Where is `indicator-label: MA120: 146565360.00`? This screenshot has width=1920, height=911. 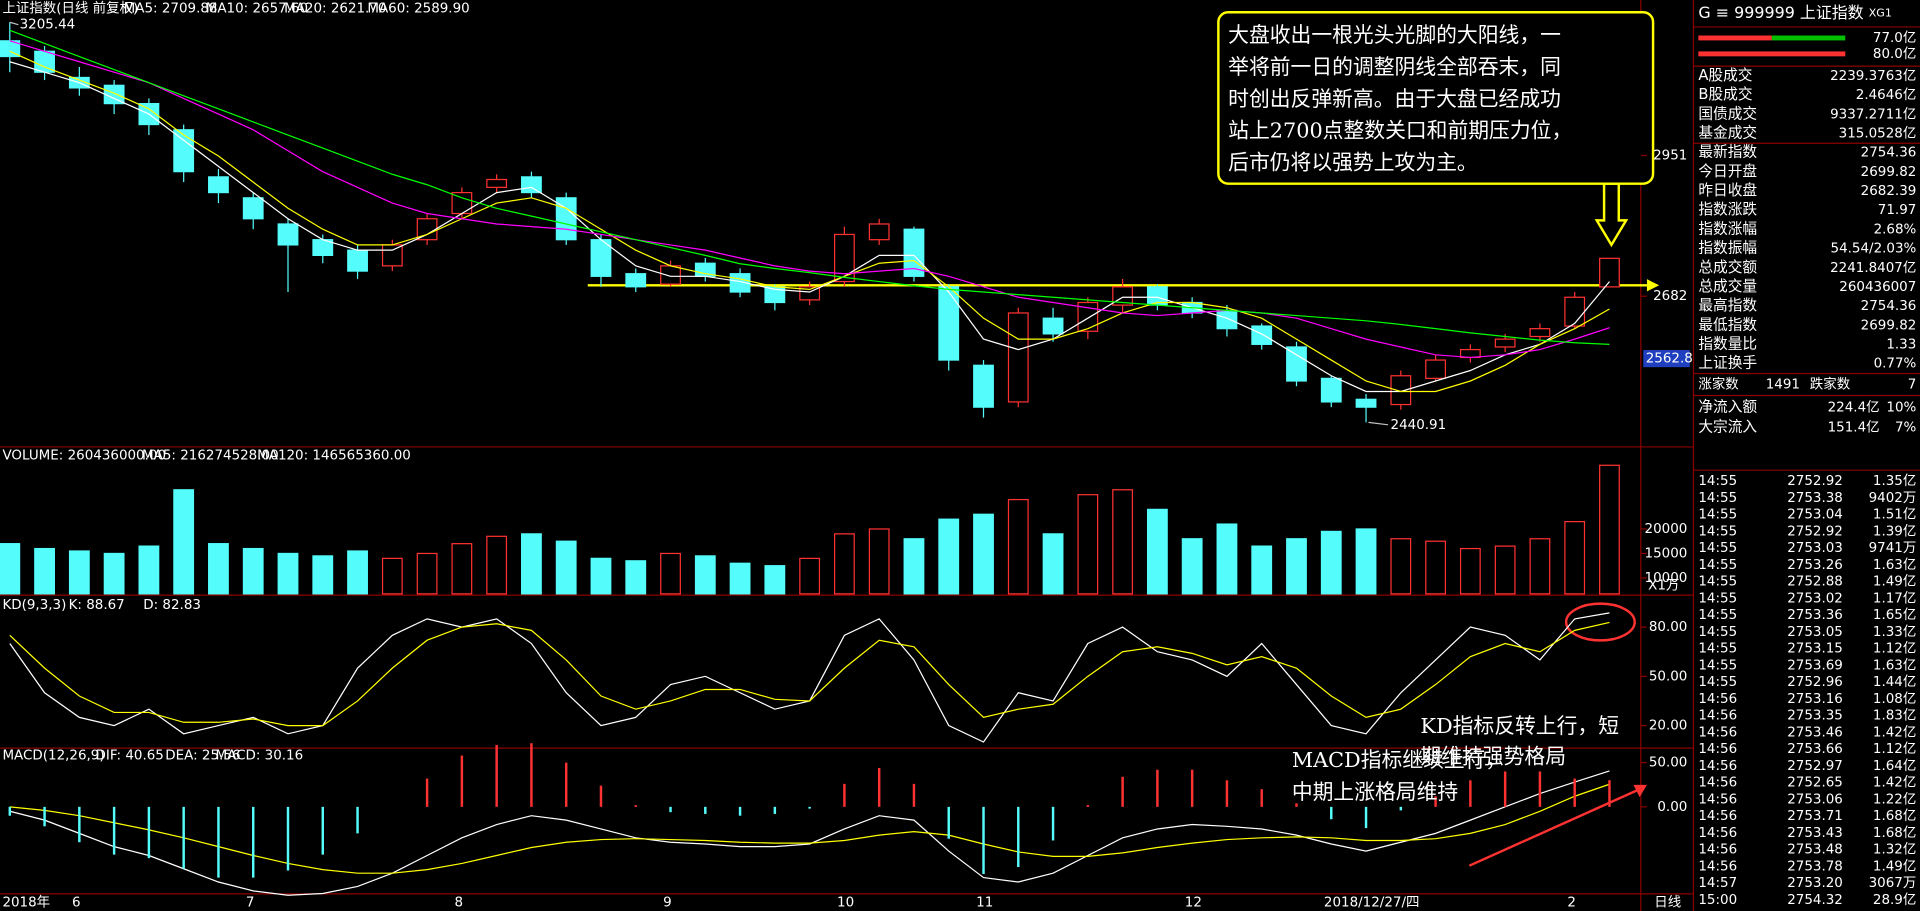 indicator-label: MA120: 146565360.00 is located at coordinates (334, 456).